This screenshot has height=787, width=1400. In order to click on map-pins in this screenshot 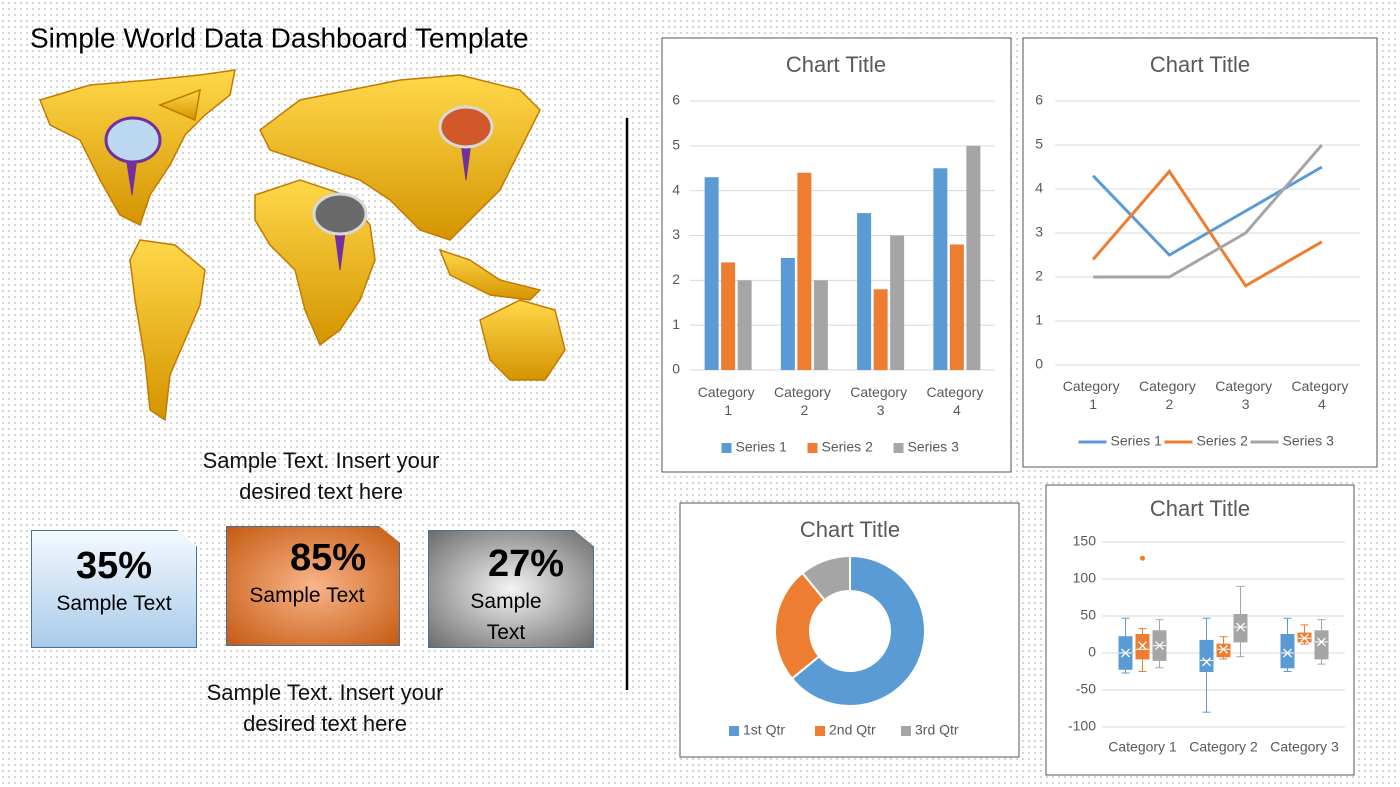, I will do `click(299, 188)`.